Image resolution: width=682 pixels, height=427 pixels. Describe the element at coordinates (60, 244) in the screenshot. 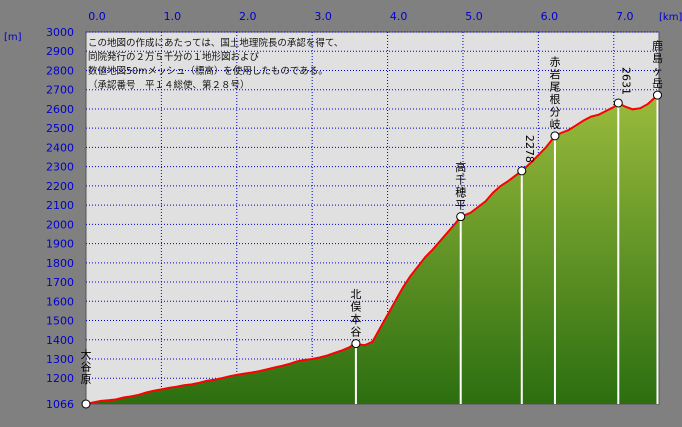

I see `y-tick-label: 1900` at that location.